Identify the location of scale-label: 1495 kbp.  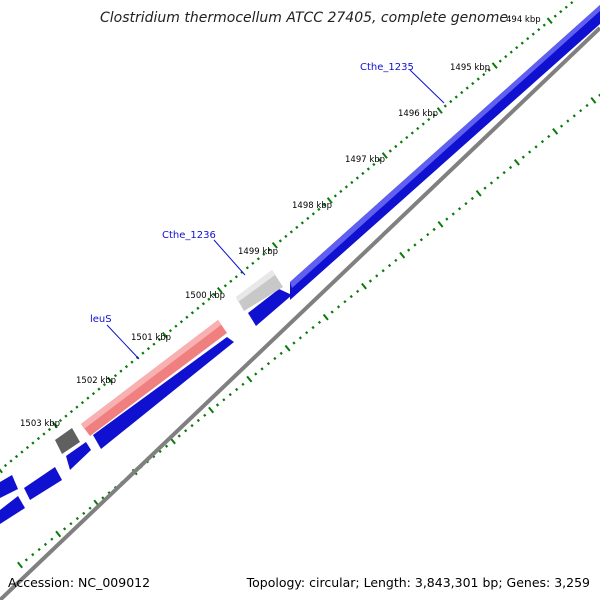
(470, 68).